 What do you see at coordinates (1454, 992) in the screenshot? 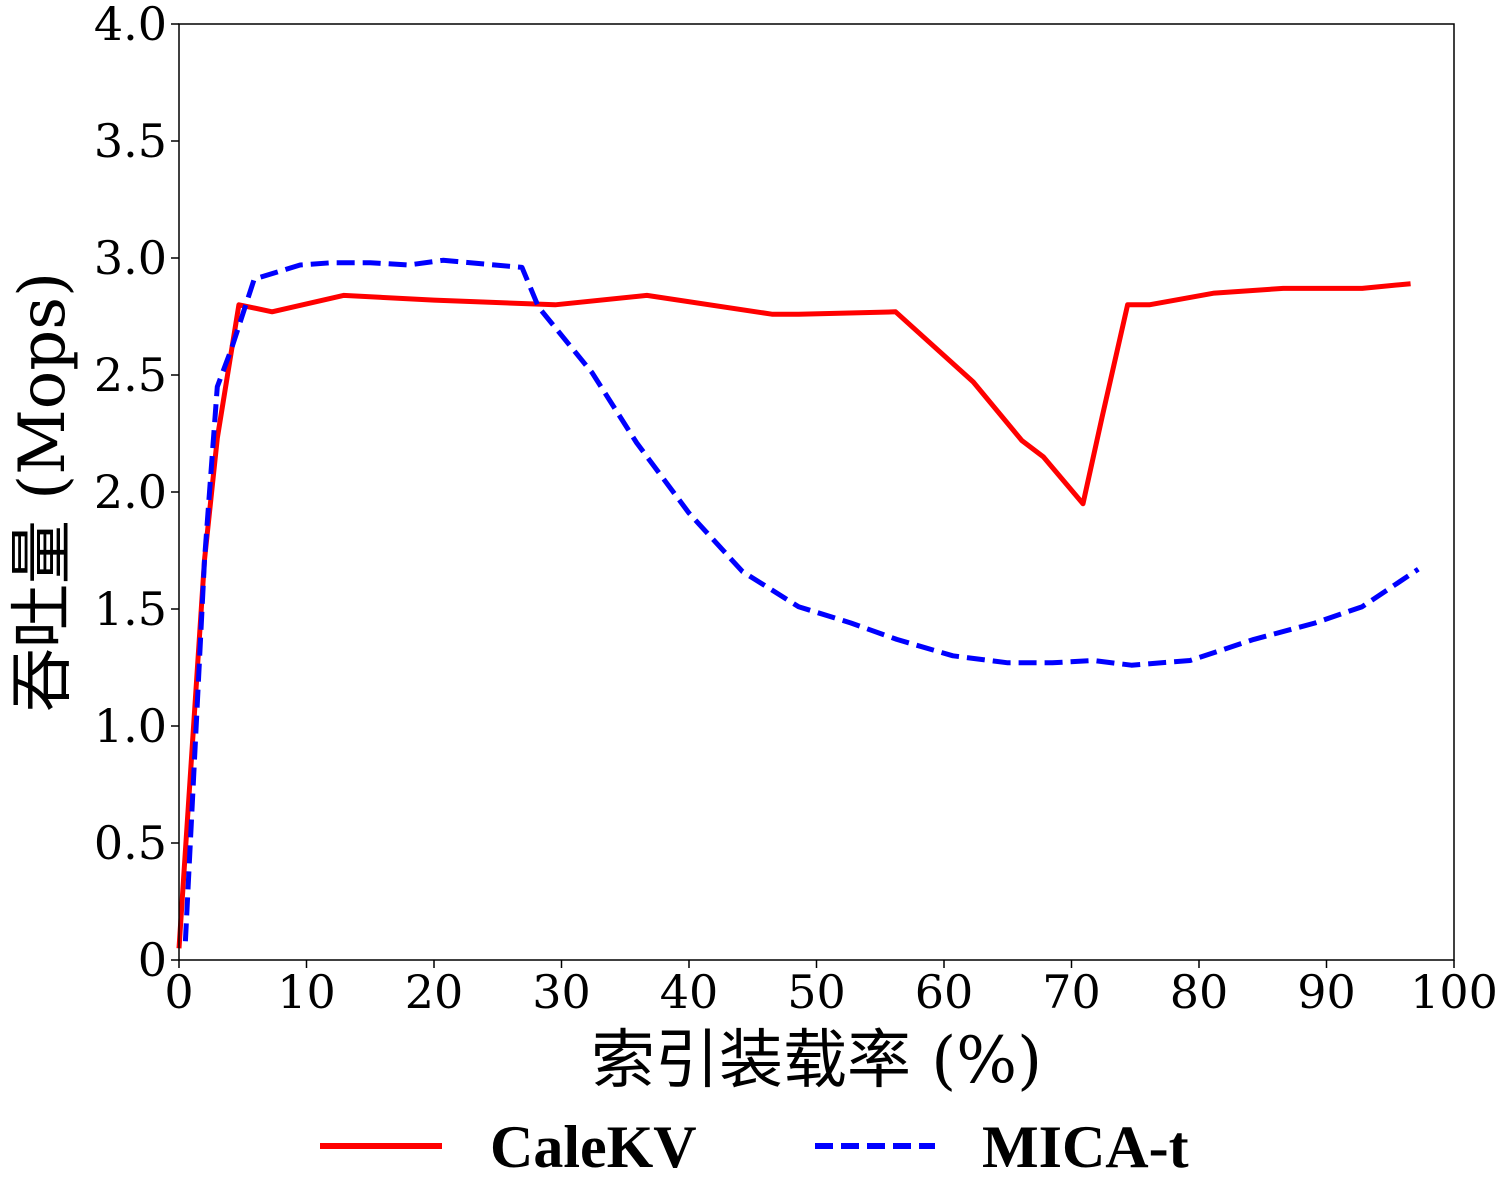
I see `x-tick-label: 100` at bounding box center [1454, 992].